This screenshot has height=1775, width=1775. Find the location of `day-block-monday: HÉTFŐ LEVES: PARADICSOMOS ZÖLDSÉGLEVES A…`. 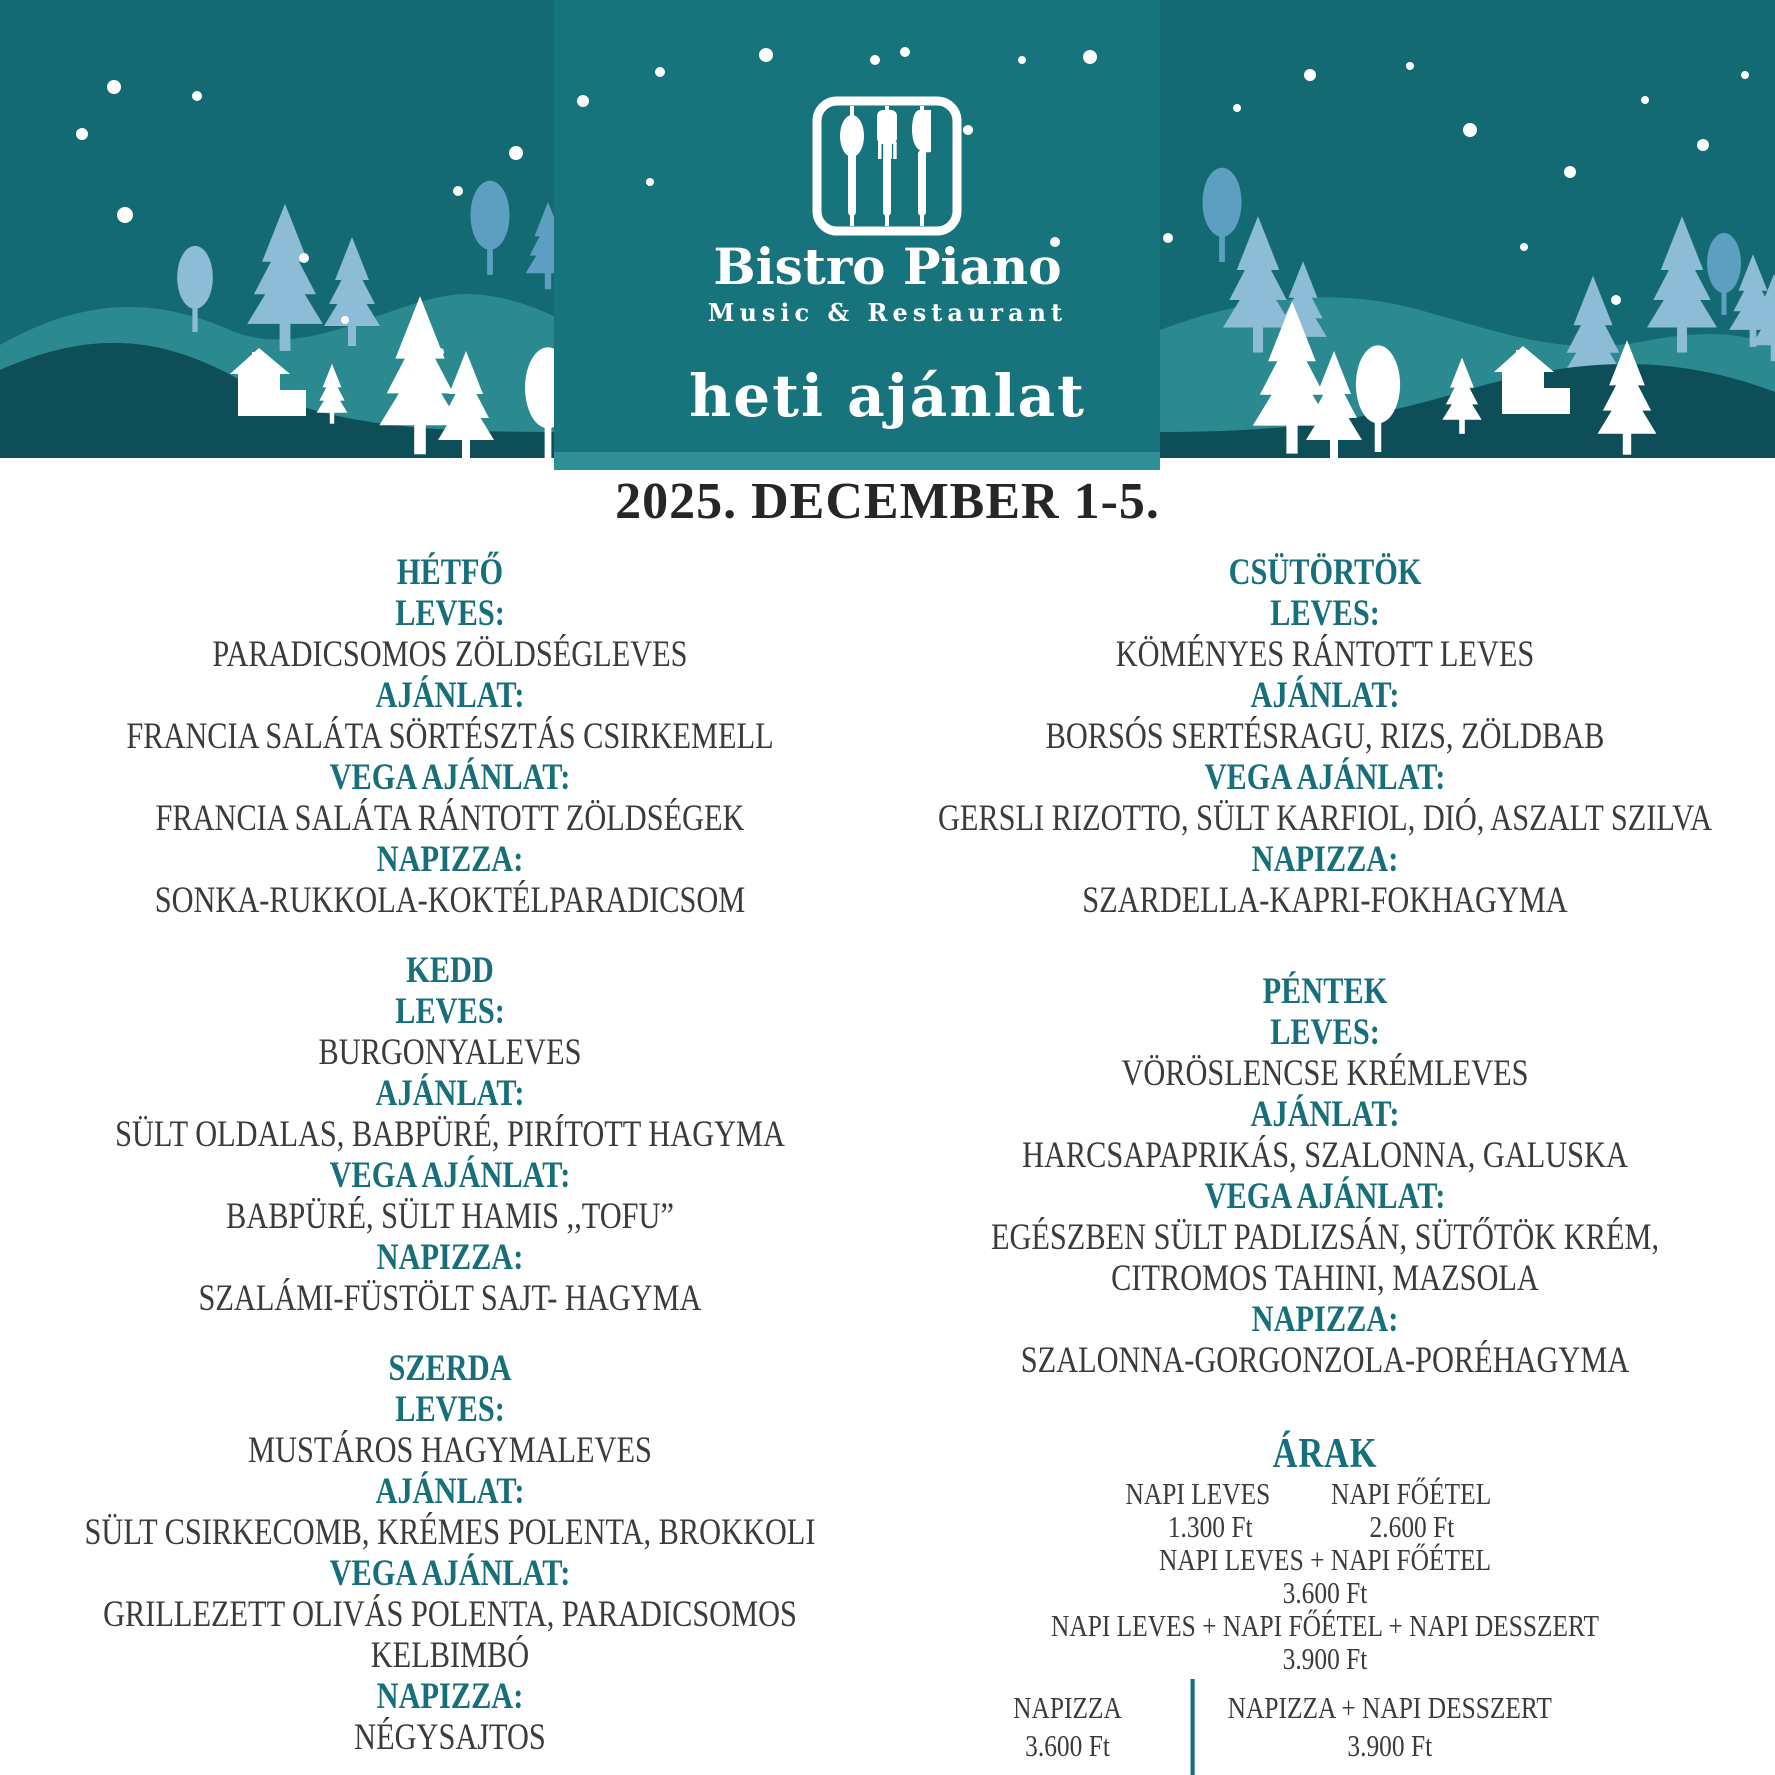

day-block-monday: HÉTFŐ LEVES: PARADICSOMOS ZÖLDSÉGLEVES A… is located at coordinates (450, 736).